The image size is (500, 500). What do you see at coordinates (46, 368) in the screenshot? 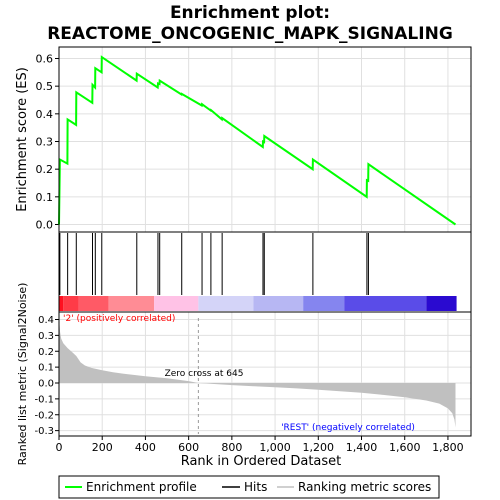
I see `metric-tick-label: 0.1` at bounding box center [46, 368].